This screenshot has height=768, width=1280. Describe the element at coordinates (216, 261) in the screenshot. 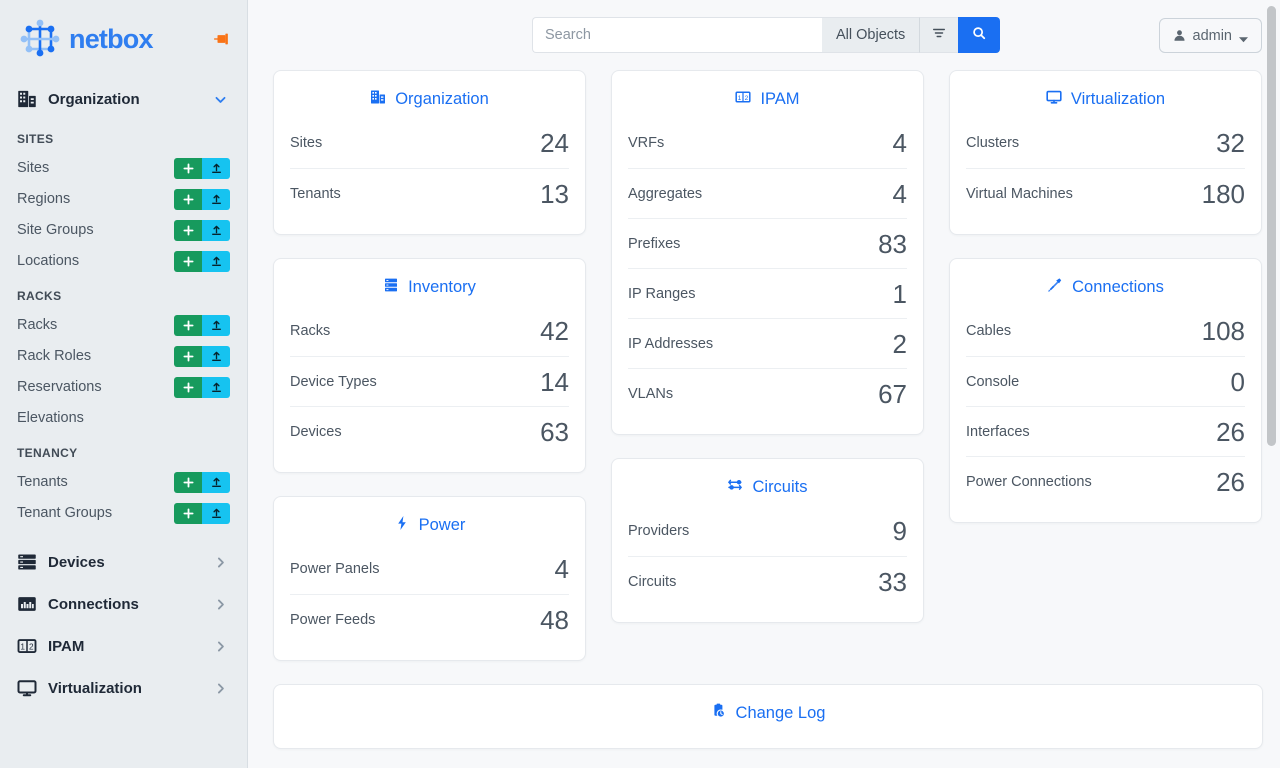

I see `import-locations-button` at that location.